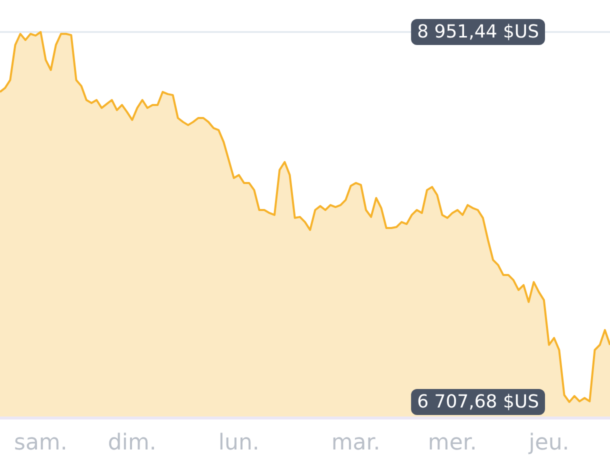 The width and height of the screenshot is (610, 476). Describe the element at coordinates (549, 443) in the screenshot. I see `x-tick-label: jeu.` at that location.